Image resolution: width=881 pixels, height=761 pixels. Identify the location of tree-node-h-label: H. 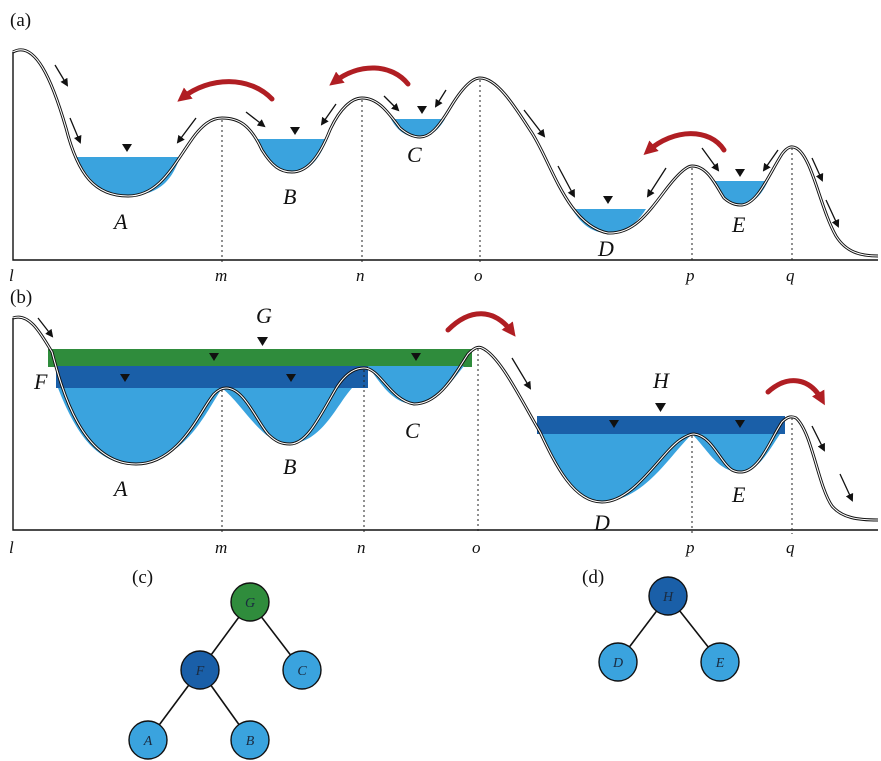
(668, 597).